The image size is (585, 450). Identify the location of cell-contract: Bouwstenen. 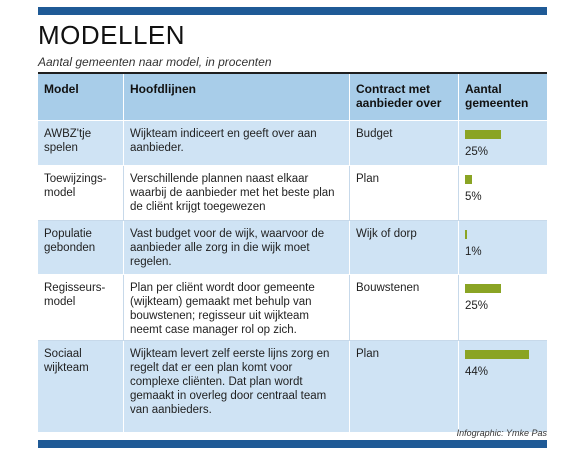
(404, 309).